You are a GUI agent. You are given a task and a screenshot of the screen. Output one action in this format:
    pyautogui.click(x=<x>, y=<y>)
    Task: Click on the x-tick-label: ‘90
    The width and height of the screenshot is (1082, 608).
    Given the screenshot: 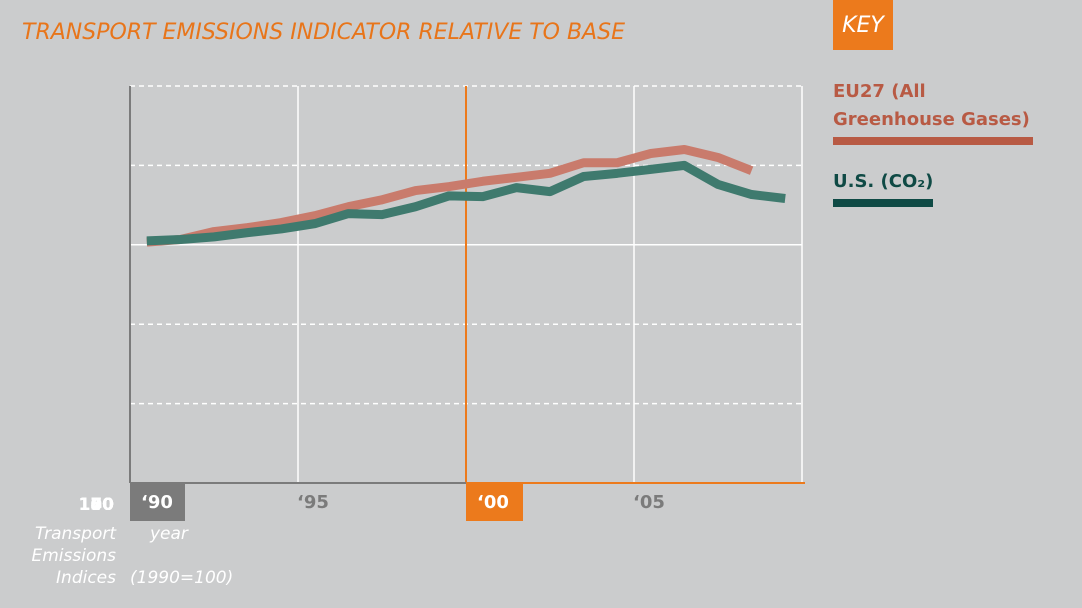 What is the action you would take?
    pyautogui.click(x=157, y=502)
    